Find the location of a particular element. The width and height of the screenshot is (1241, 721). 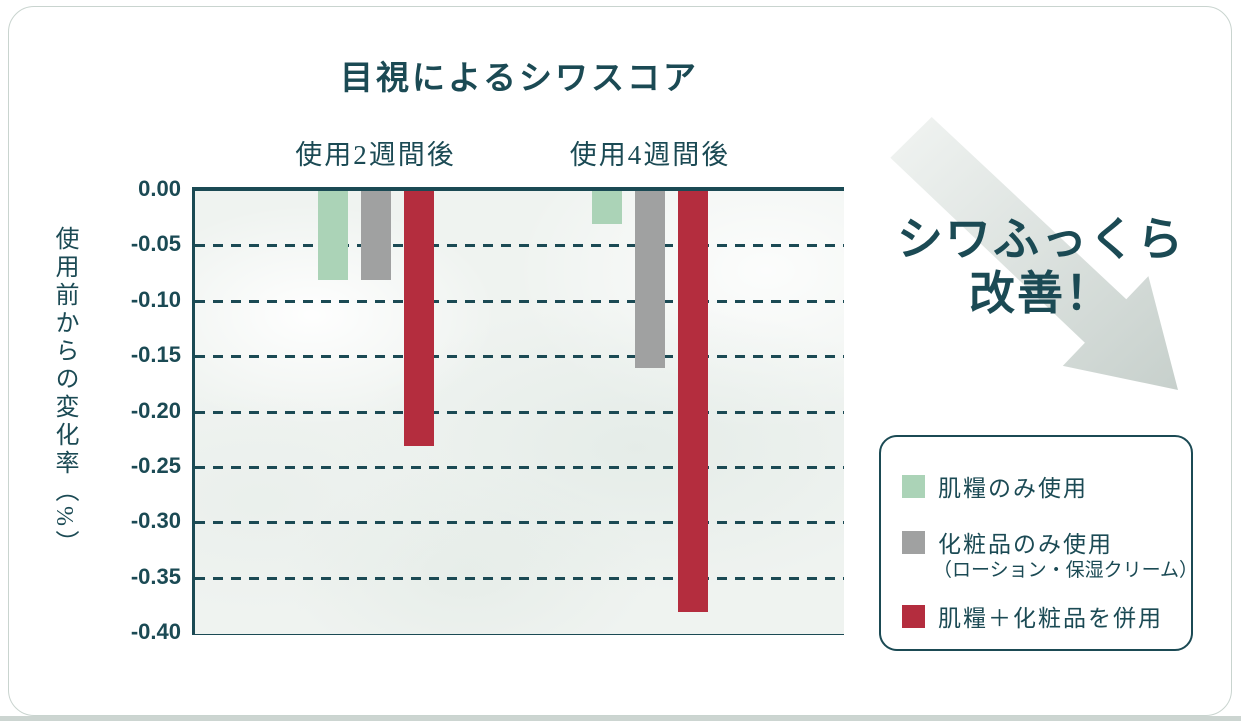

legend-sublabel: （ローション・保湿クリーム） is located at coordinates (1066, 570).